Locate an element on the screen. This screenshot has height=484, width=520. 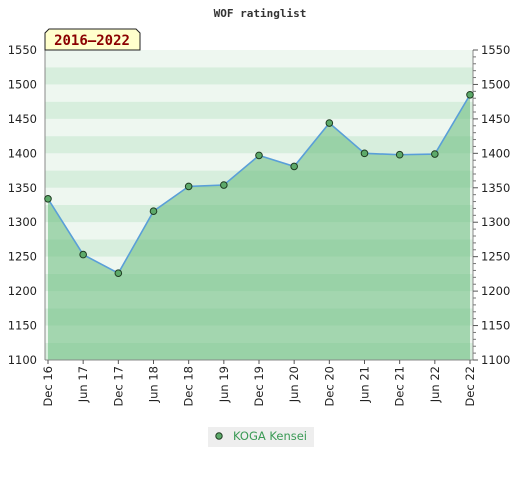
period-badge: 2016–2022 is located at coordinates (92, 39).